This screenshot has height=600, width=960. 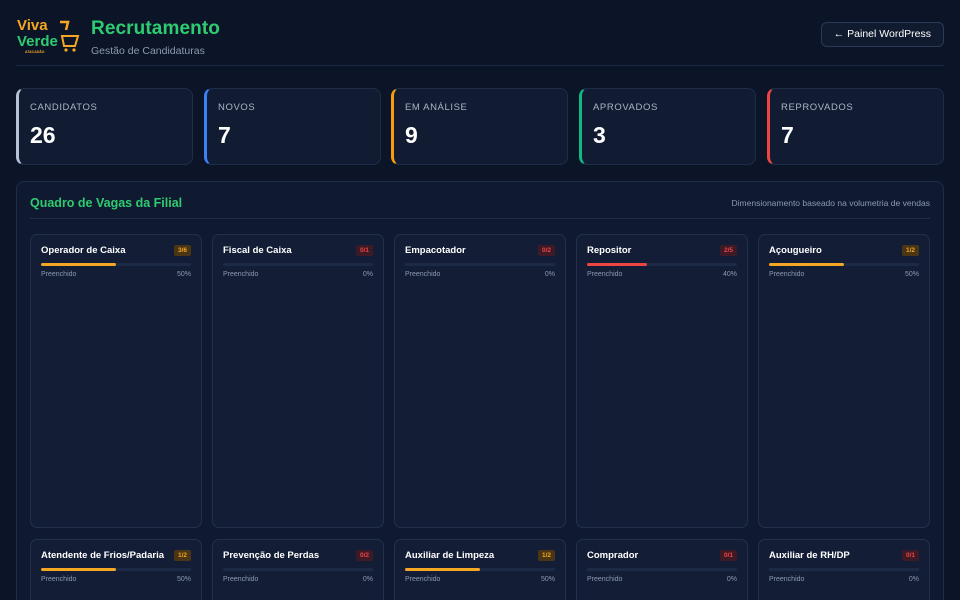 I want to click on stat-card-candidatos: CANDIDATOS 26, so click(x=104, y=126).